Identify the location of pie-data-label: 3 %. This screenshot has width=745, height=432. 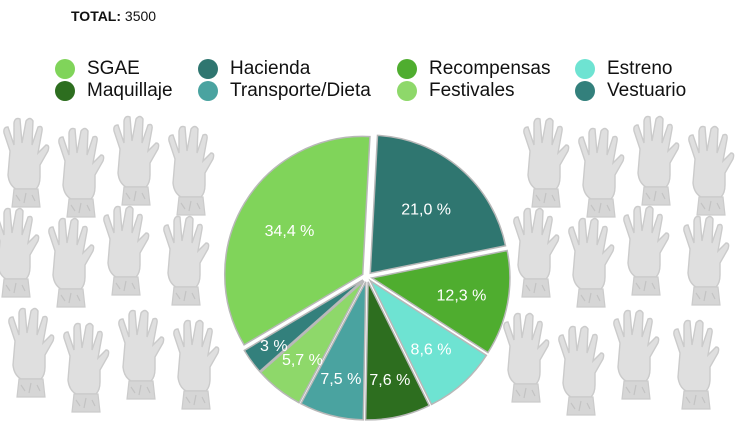
(274, 346).